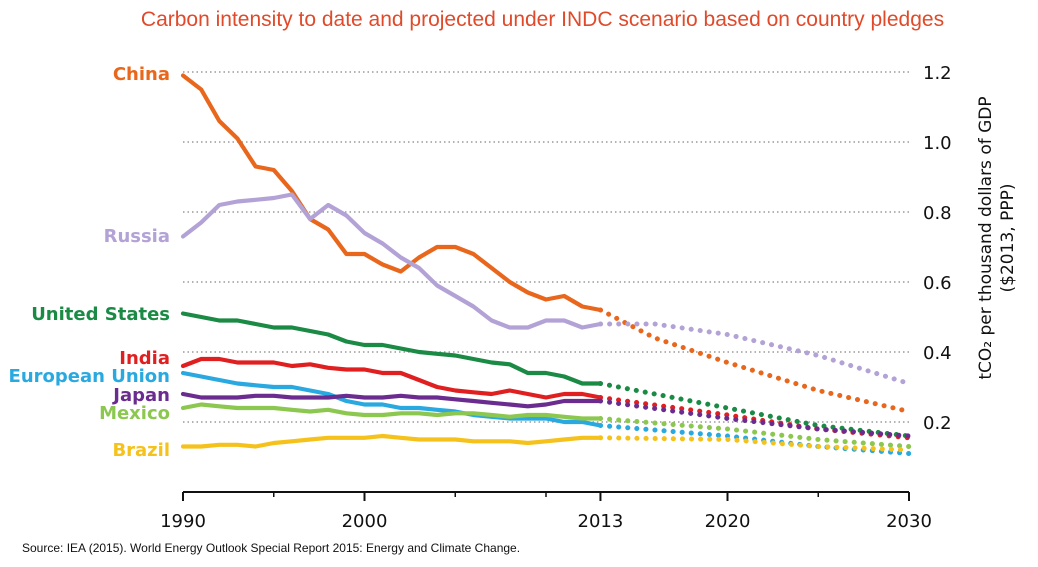 This screenshot has width=1038, height=567. I want to click on x-tick-label: 2000, so click(365, 521).